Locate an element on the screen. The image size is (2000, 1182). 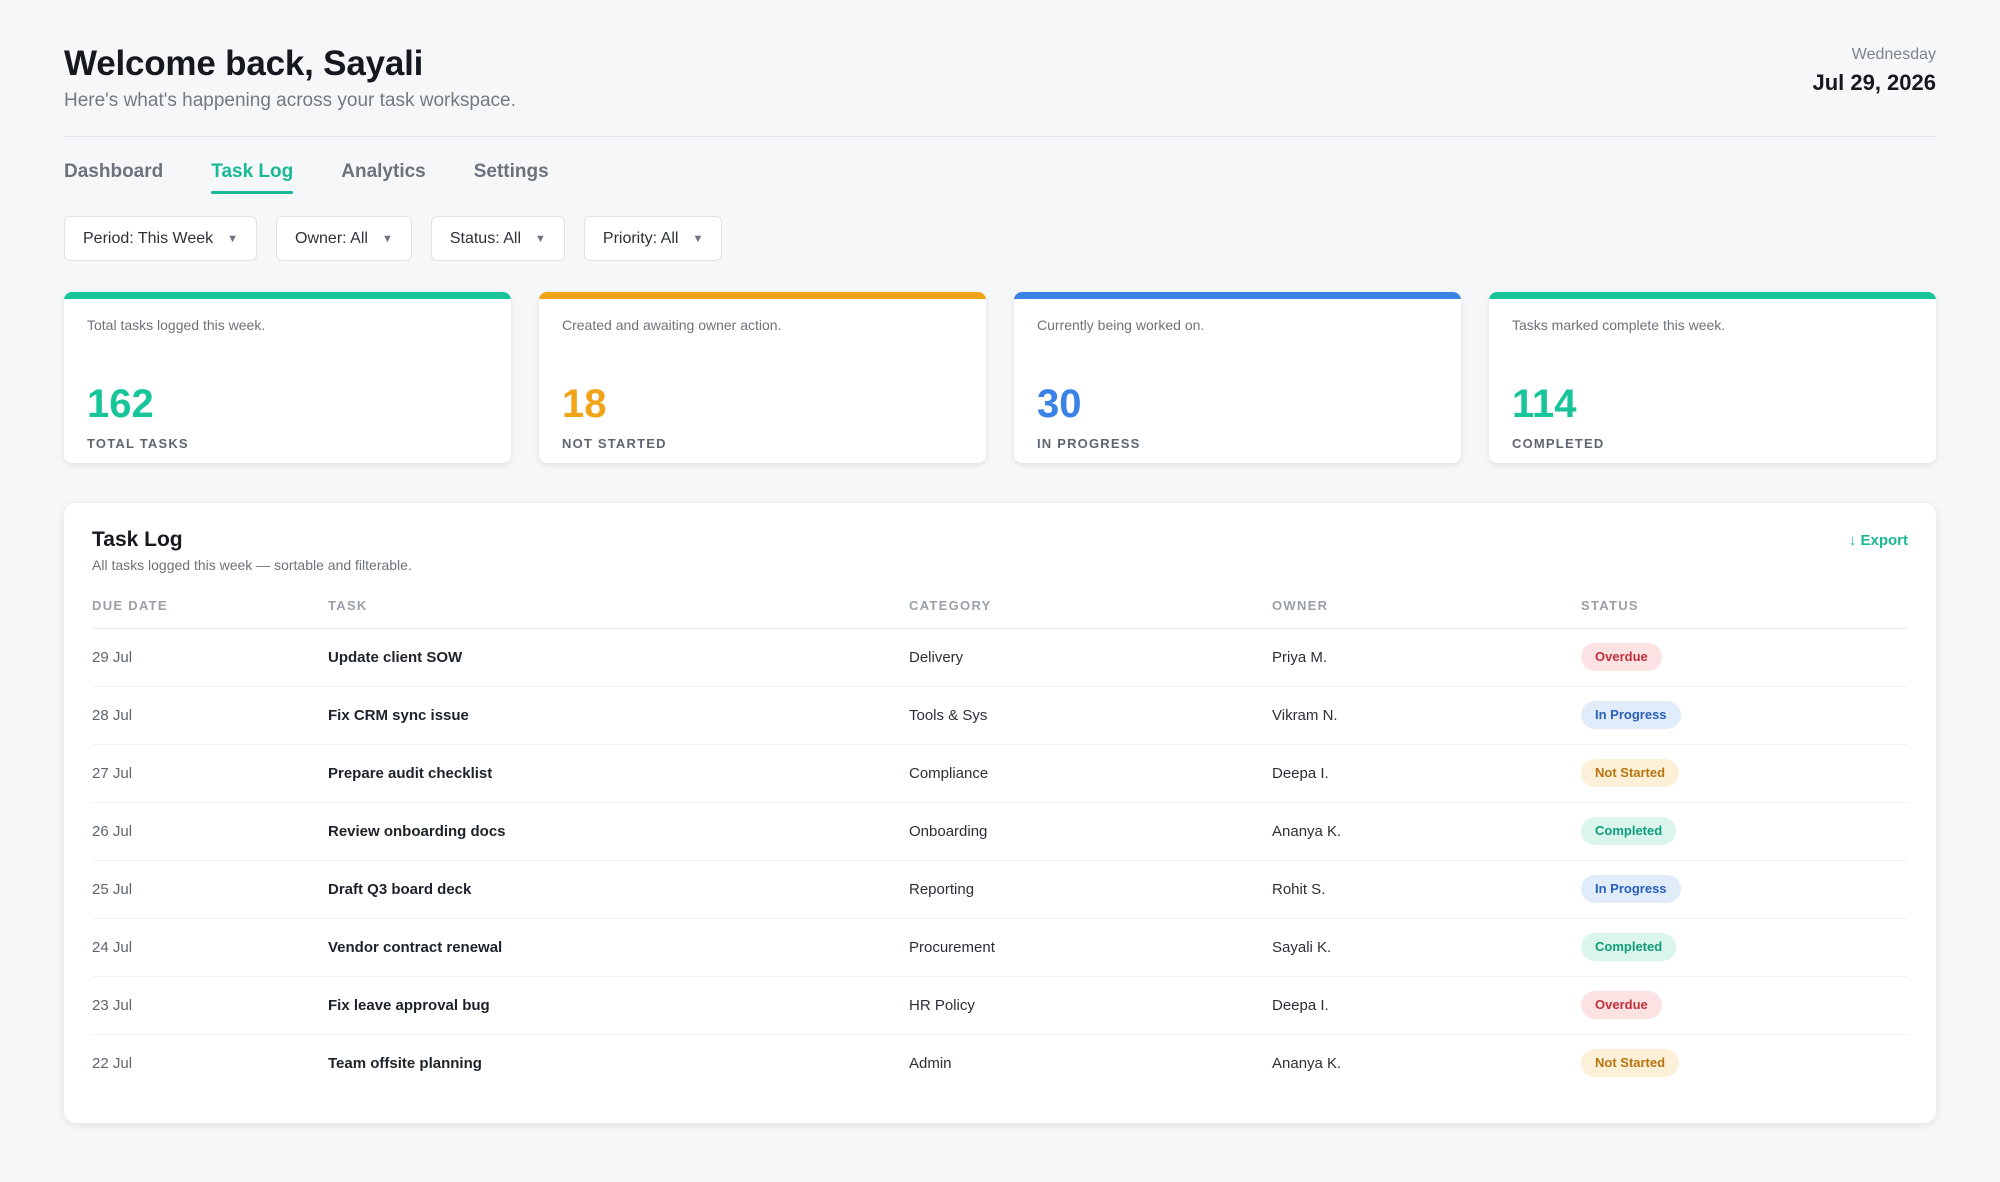
column-header-task: TASK is located at coordinates (618, 606).